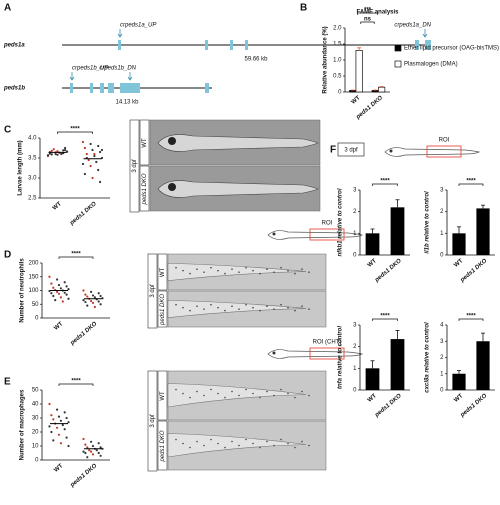  Describe the element at coordinates (33, 291) in the screenshot. I see `y-tick-label: 100` at that location.